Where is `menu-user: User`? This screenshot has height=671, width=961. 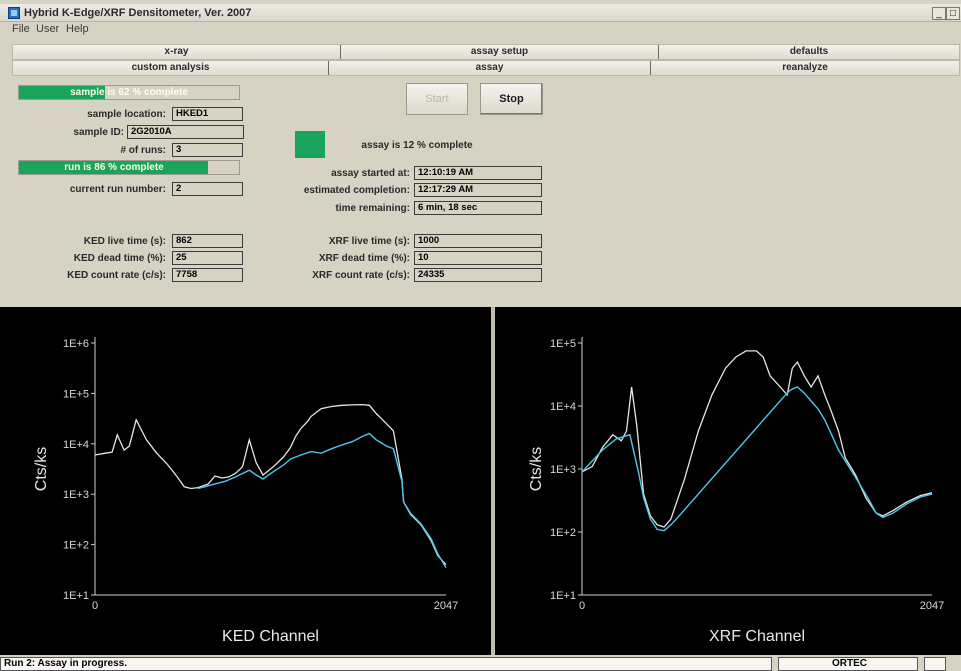 menu-user: User is located at coordinates (48, 29).